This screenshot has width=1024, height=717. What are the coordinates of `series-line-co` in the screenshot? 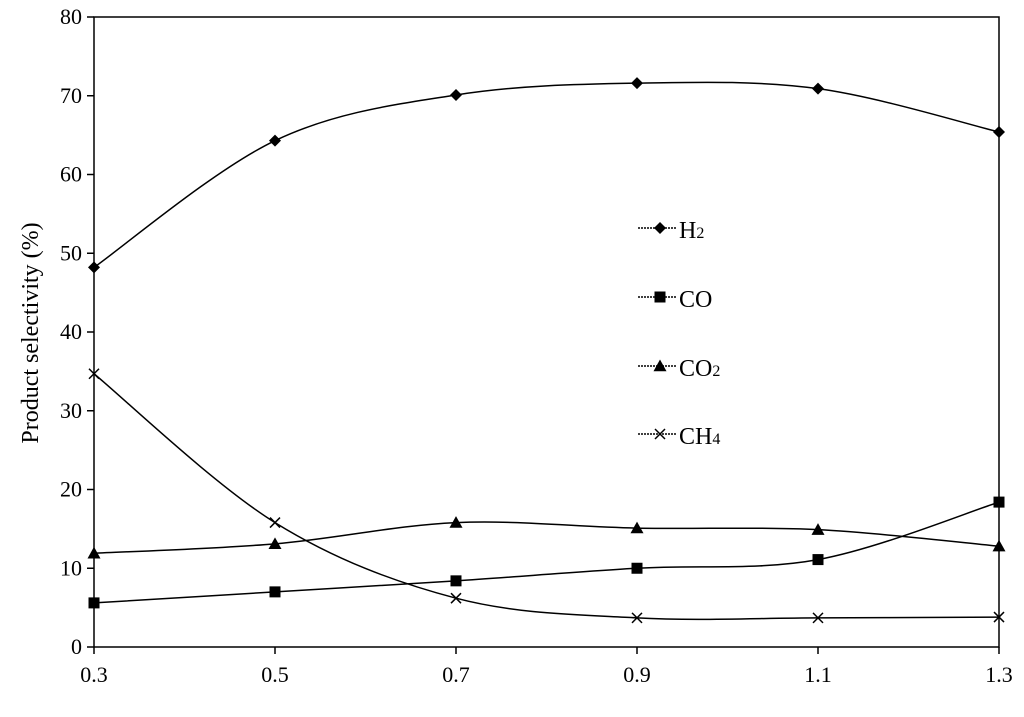 It's located at (546, 552).